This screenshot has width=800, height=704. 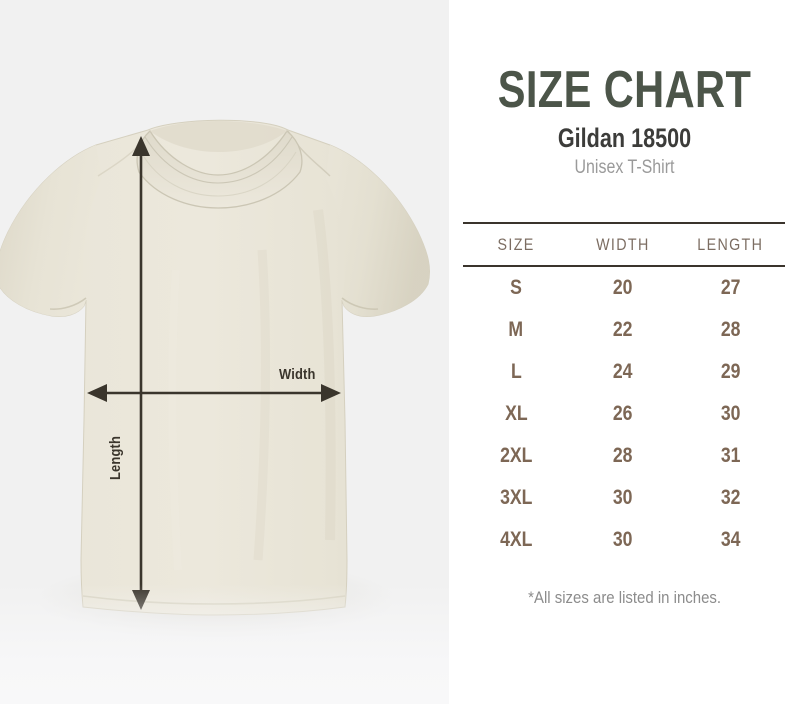 What do you see at coordinates (175, 420) in the screenshot?
I see `fabric-fold-left` at bounding box center [175, 420].